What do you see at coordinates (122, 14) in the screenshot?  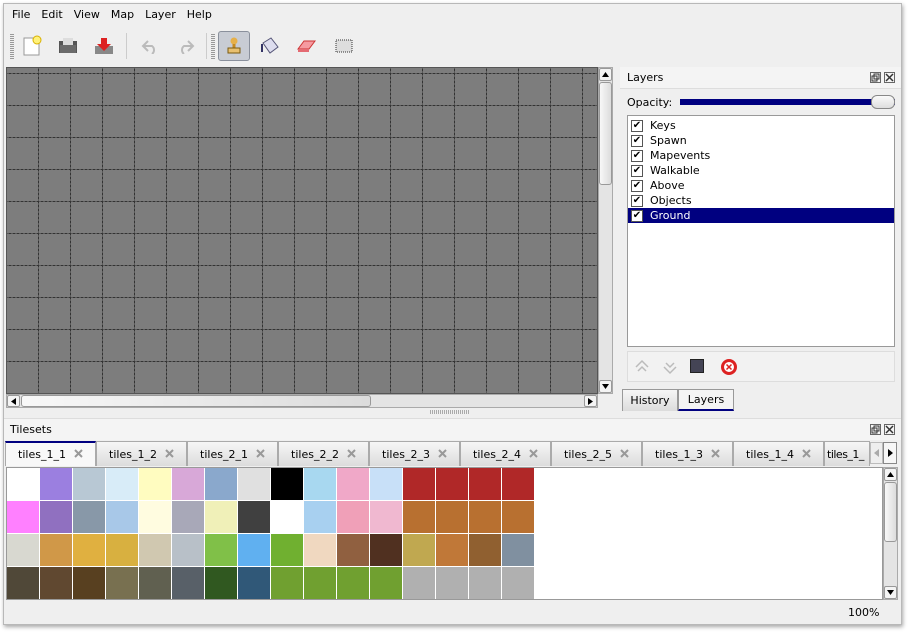 I see `menu-map: Map` at bounding box center [122, 14].